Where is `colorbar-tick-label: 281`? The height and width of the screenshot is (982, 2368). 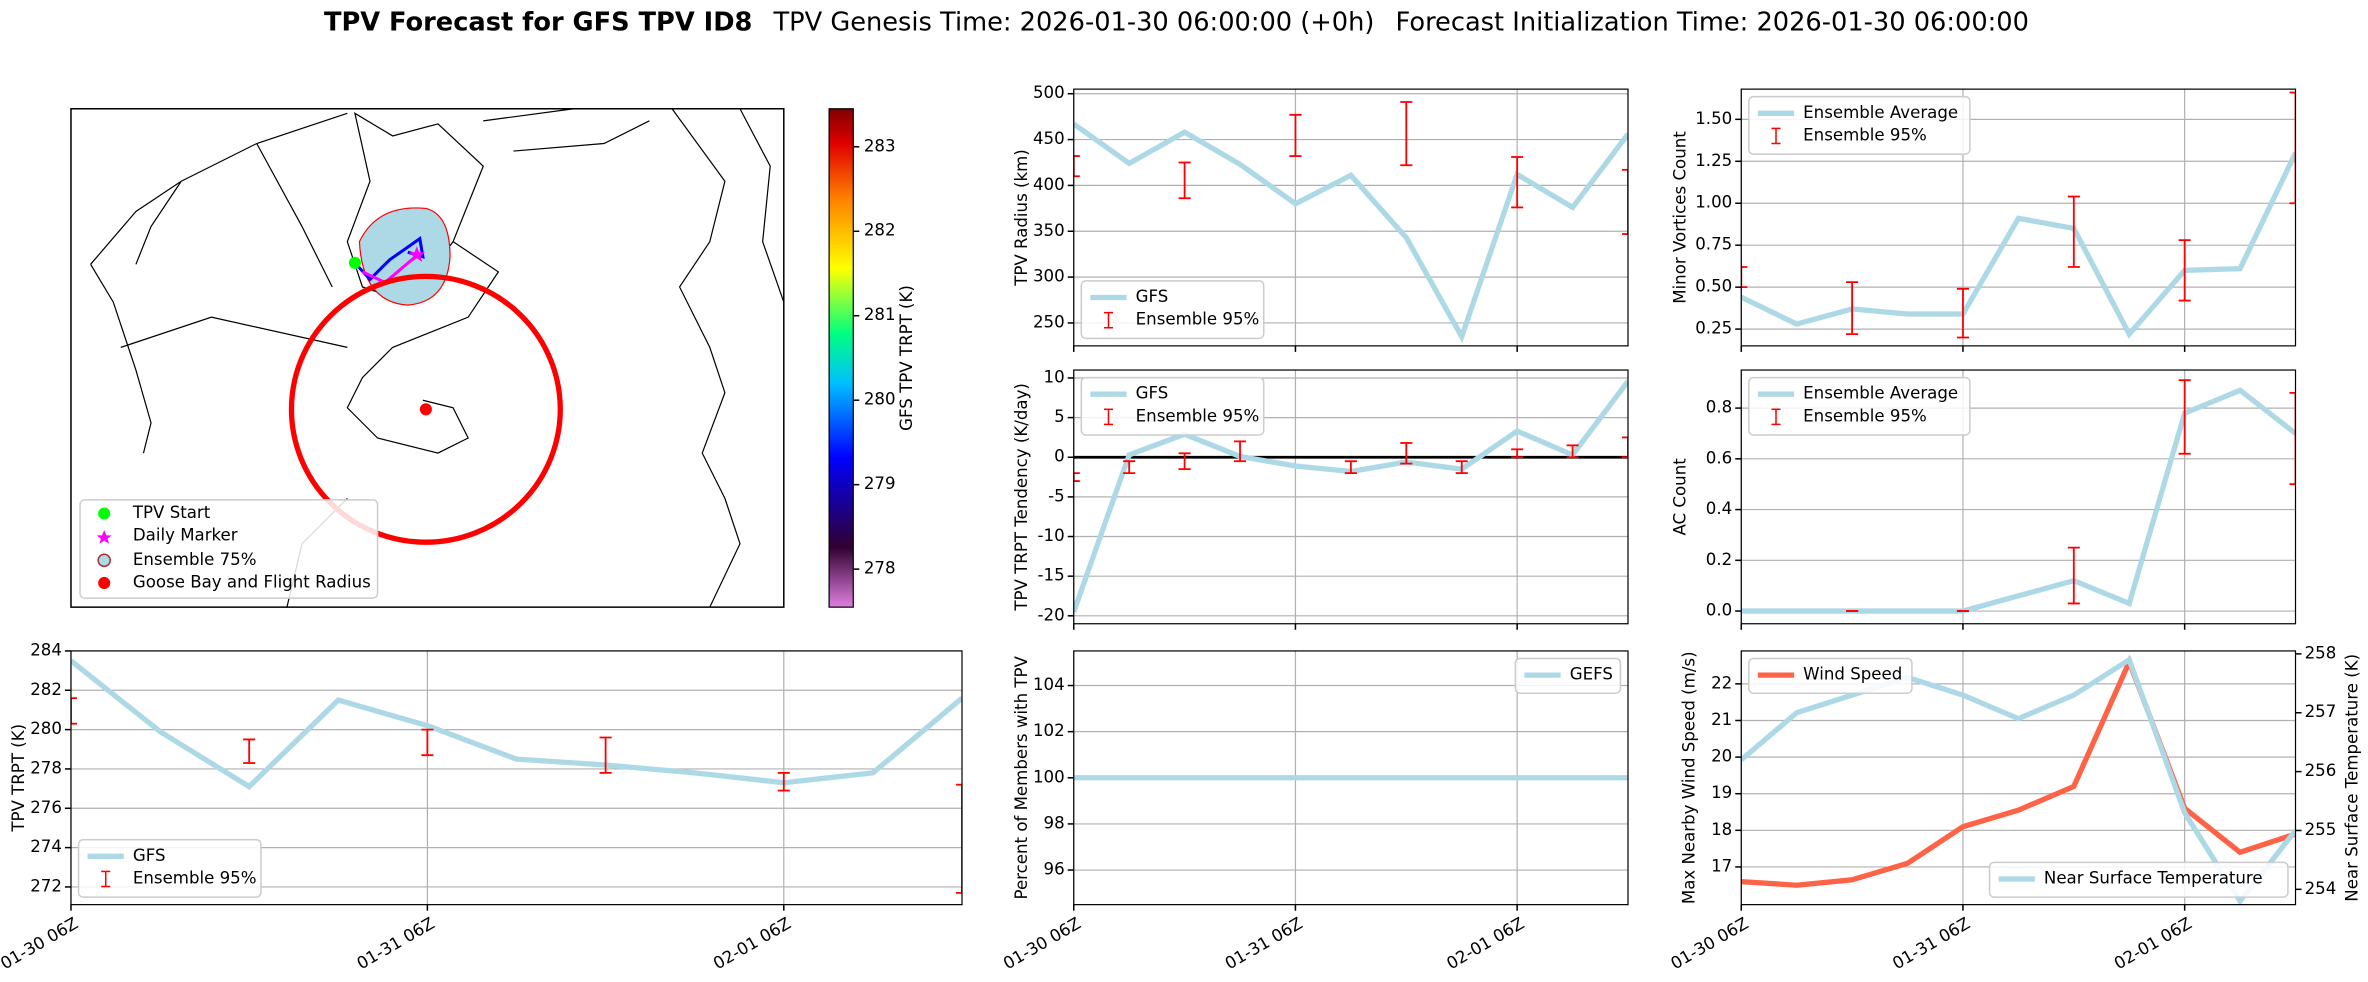
colorbar-tick-label: 281 is located at coordinates (880, 314).